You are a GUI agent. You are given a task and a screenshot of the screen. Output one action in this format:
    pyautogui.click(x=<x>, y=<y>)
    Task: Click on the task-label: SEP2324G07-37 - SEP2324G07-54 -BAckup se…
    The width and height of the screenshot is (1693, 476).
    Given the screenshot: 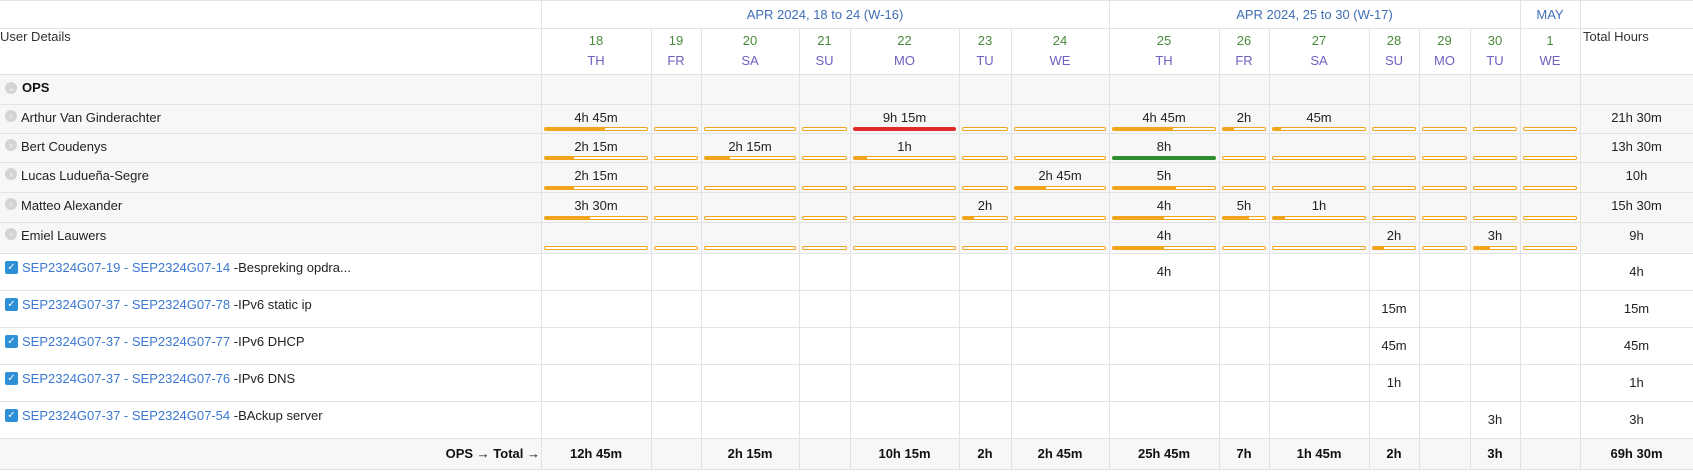 What is the action you would take?
    pyautogui.click(x=172, y=415)
    